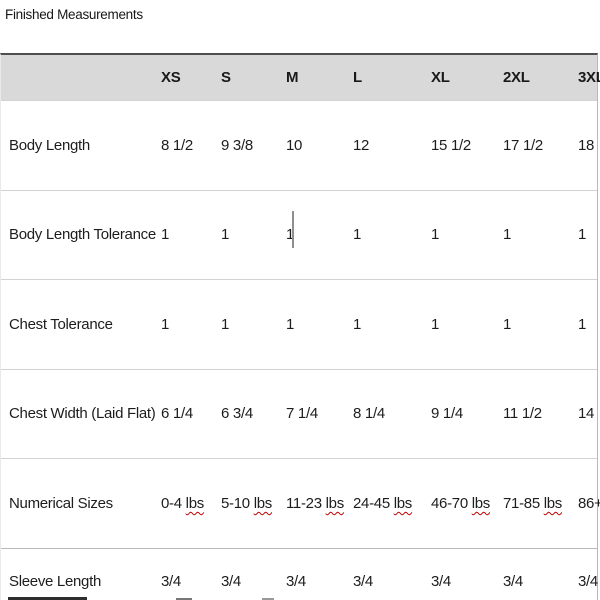 The height and width of the screenshot is (600, 600). Describe the element at coordinates (447, 414) in the screenshot. I see `cell: 9 1/4` at that location.